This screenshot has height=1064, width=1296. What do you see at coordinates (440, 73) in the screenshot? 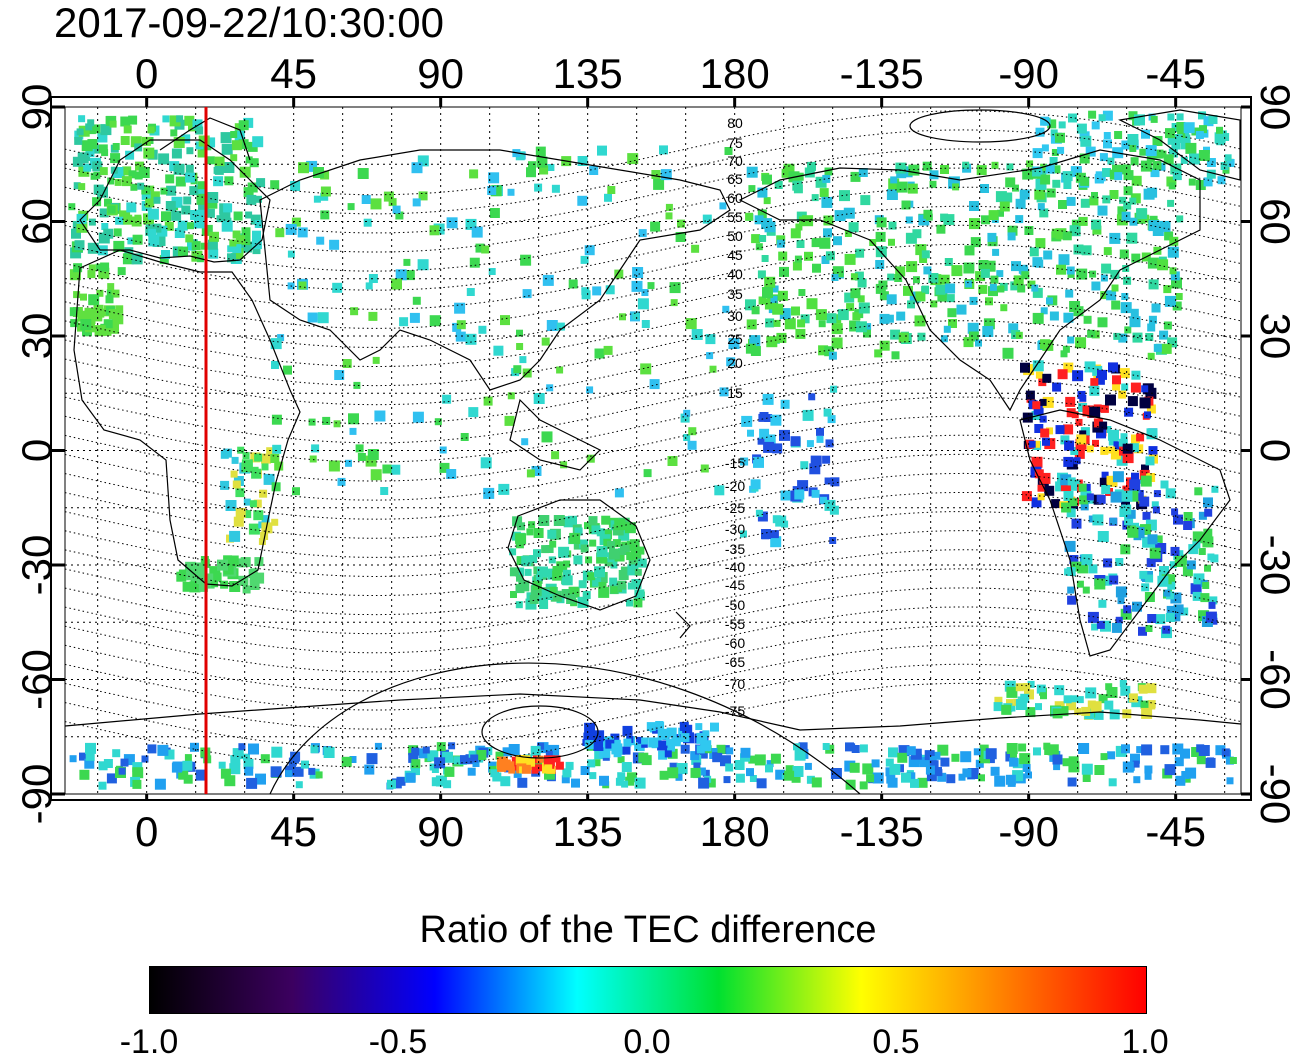
I see `top-lon-tick: 90` at bounding box center [440, 73].